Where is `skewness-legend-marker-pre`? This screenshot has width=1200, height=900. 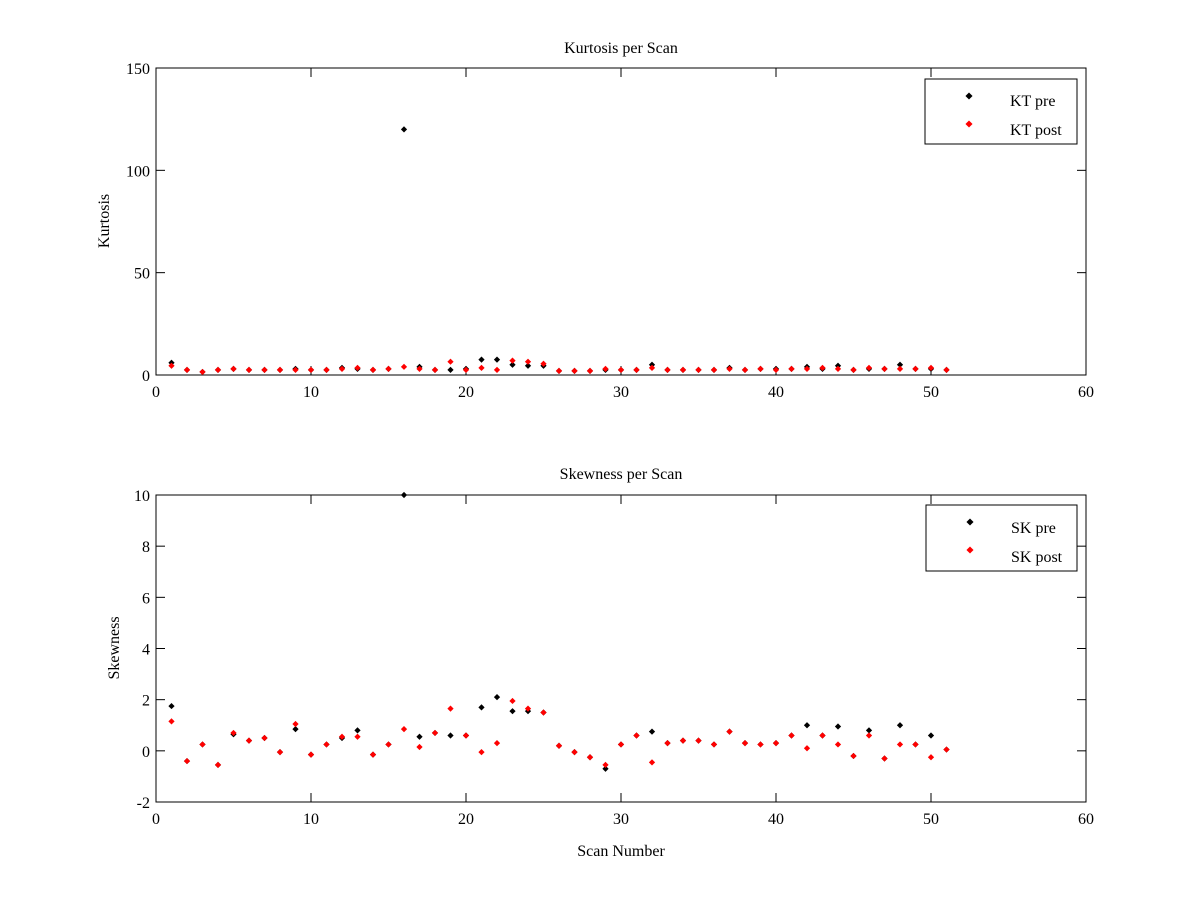
skewness-legend-marker-pre is located at coordinates (970, 522).